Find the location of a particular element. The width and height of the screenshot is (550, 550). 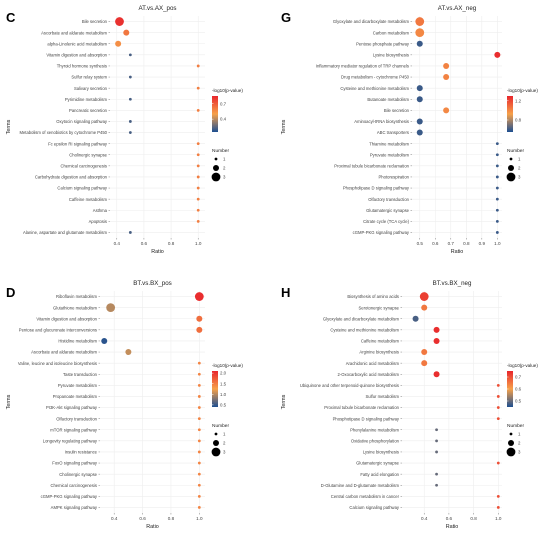

color-legend-tick-label: 0.4 is located at coordinates (223, 119).